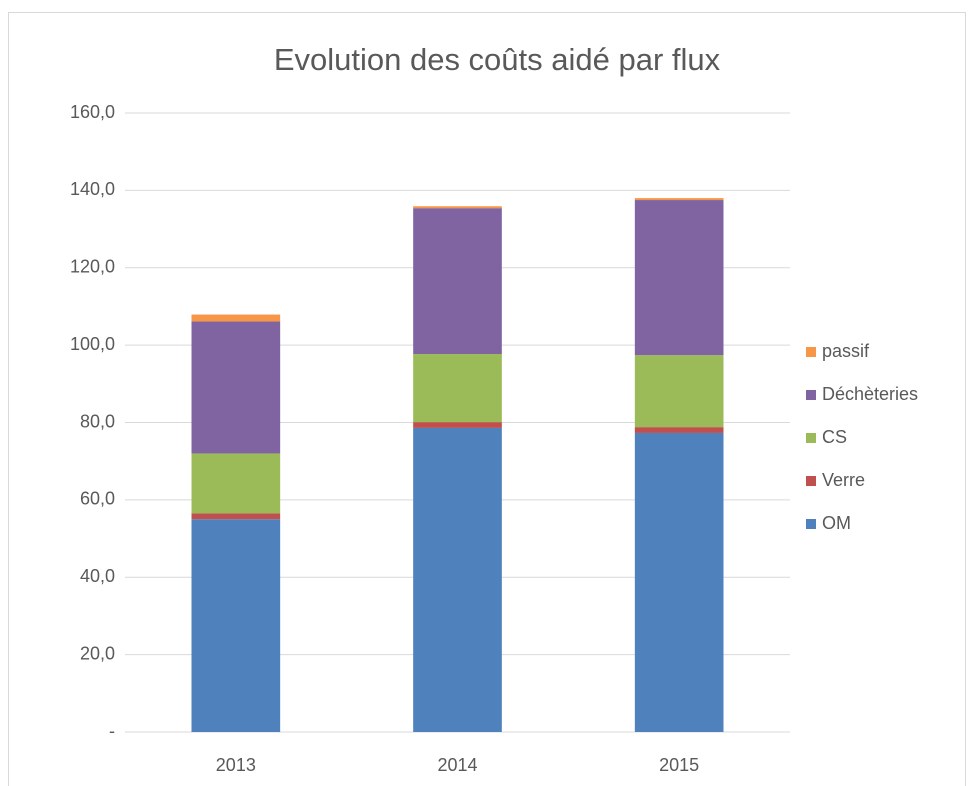 The height and width of the screenshot is (786, 970). What do you see at coordinates (497, 59) in the screenshot?
I see `chart-title: Evolution des coûts aidé par flux` at bounding box center [497, 59].